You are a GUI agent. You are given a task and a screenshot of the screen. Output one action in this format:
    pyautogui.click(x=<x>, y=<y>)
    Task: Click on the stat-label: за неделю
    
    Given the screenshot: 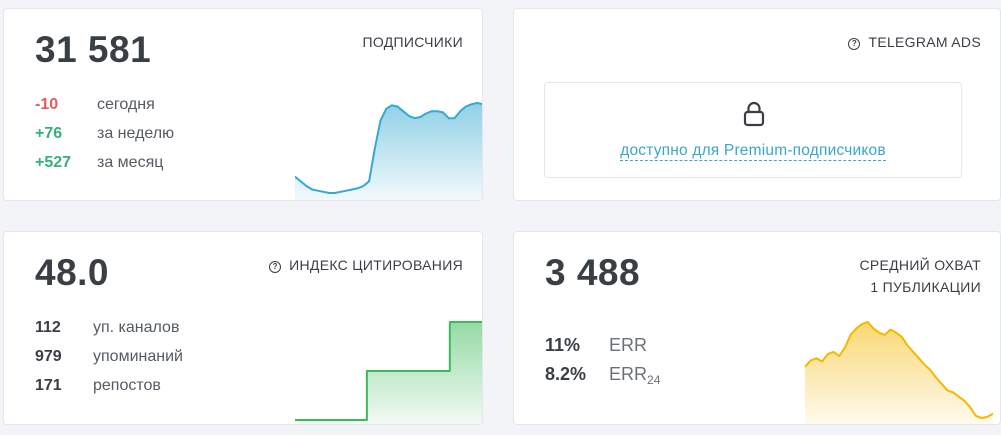 What is the action you would take?
    pyautogui.click(x=136, y=133)
    